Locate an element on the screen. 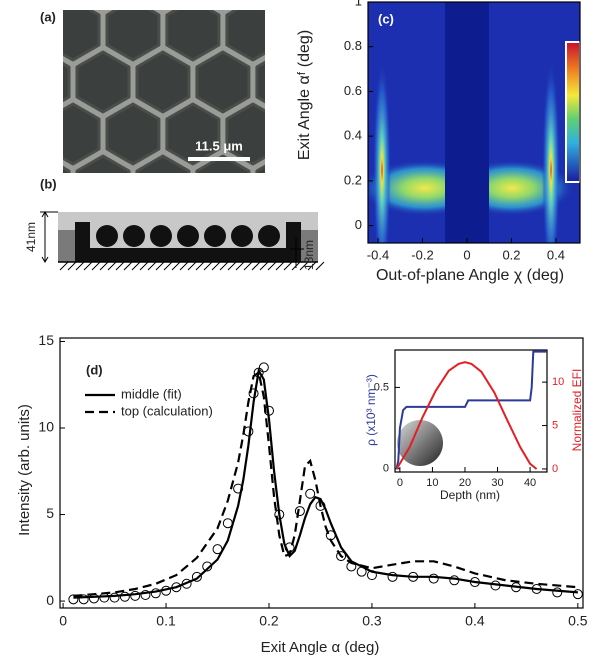 The width and height of the screenshot is (594, 669). x-tick-label: -0.2 is located at coordinates (422, 254).